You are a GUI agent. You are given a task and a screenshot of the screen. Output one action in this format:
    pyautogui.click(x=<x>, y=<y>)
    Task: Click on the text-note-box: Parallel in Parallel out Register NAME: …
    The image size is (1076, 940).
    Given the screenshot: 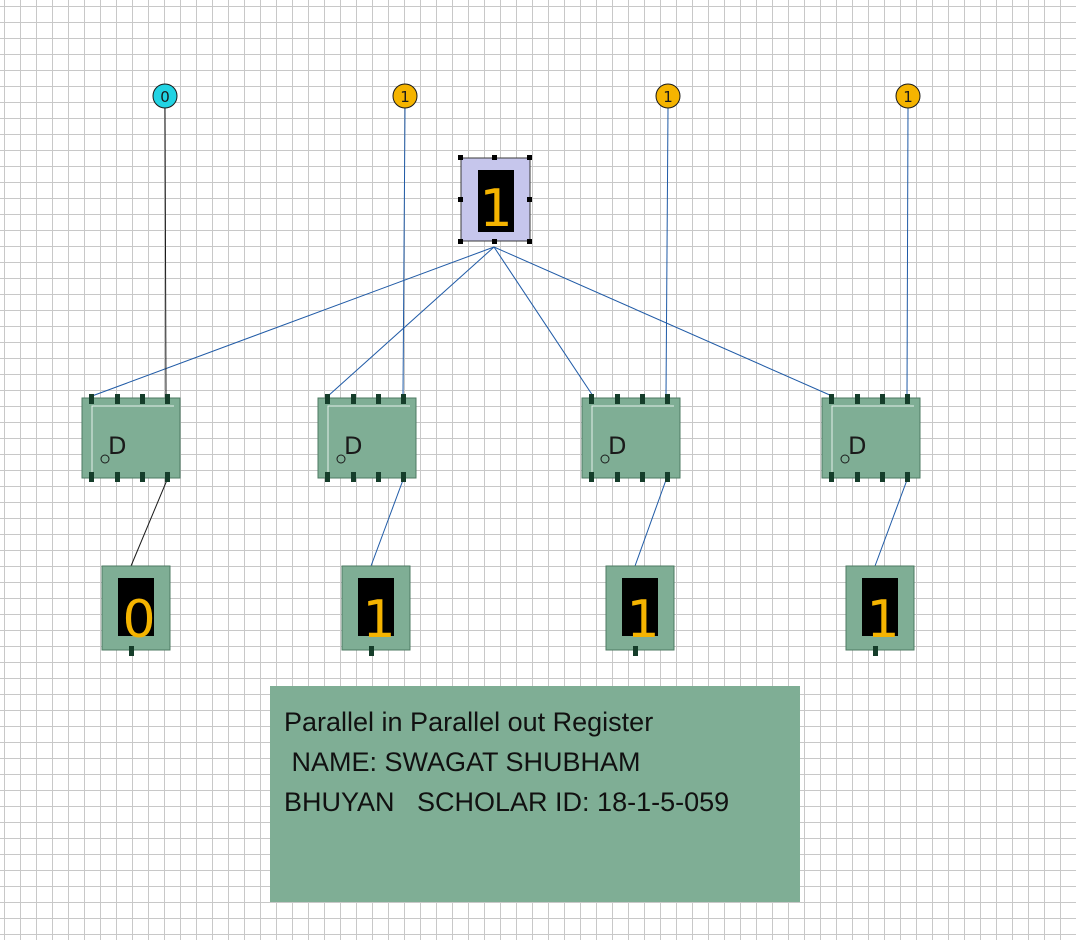 What is the action you would take?
    pyautogui.click(x=535, y=794)
    